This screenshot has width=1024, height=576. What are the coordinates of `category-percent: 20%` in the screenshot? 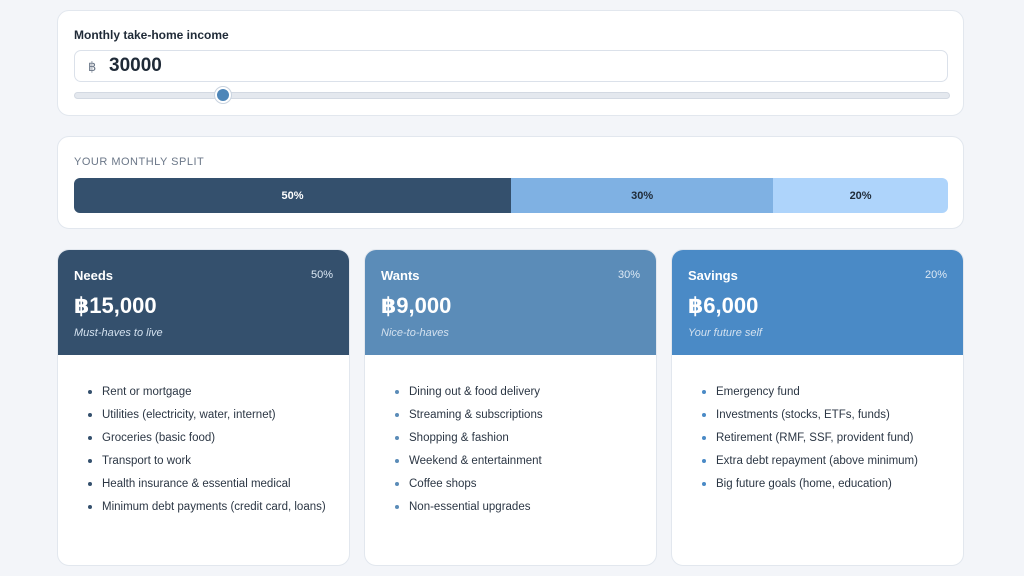 It's located at (935, 275).